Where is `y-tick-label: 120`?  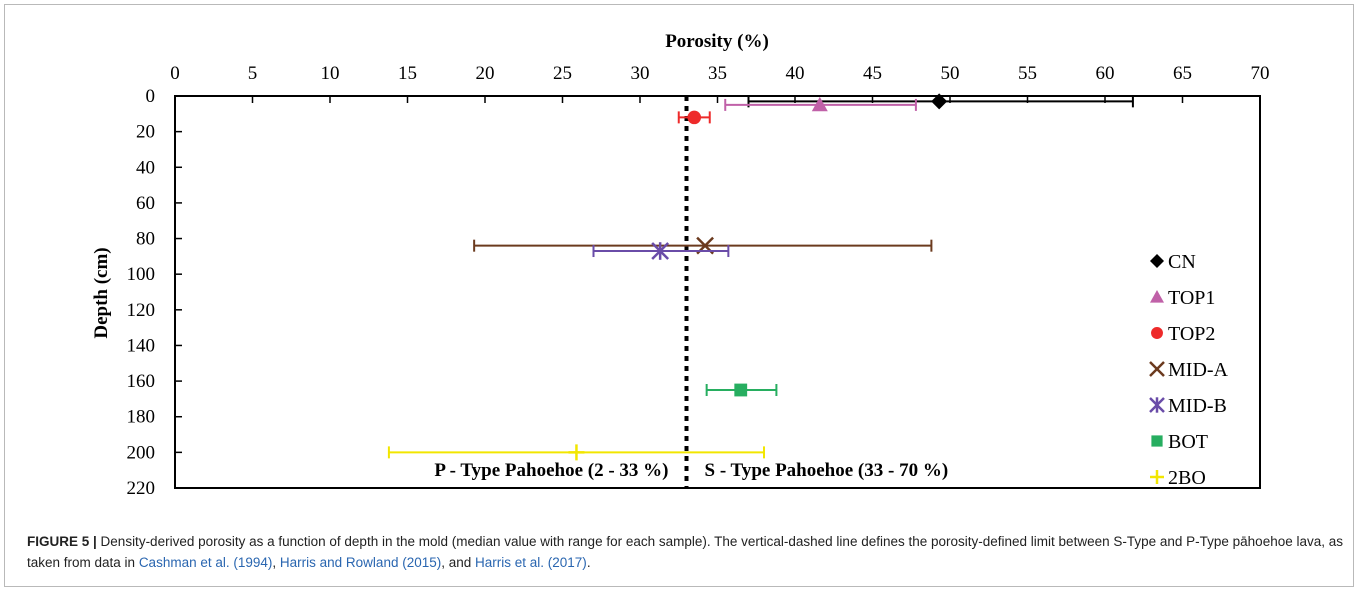 y-tick-label: 120 is located at coordinates (141, 310).